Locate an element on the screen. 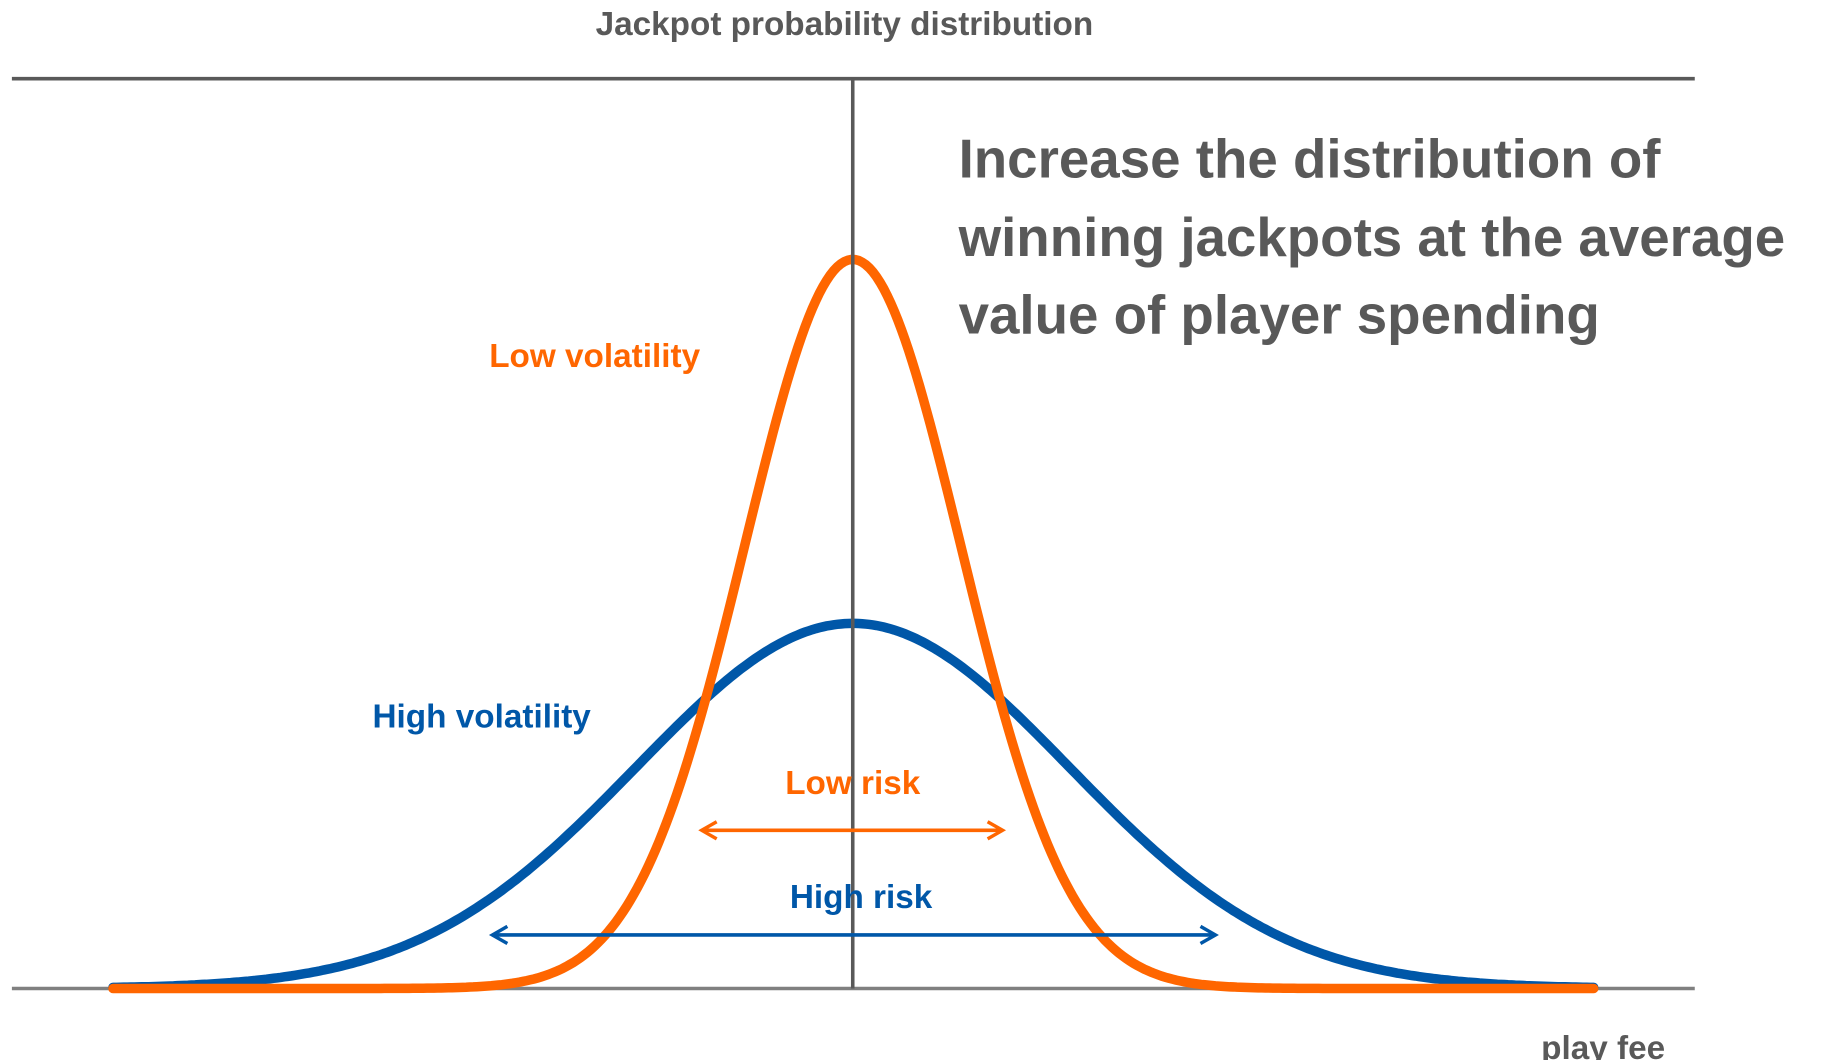 This screenshot has width=1847, height=1060. x-axis-label: play fee is located at coordinates (1603, 1045).